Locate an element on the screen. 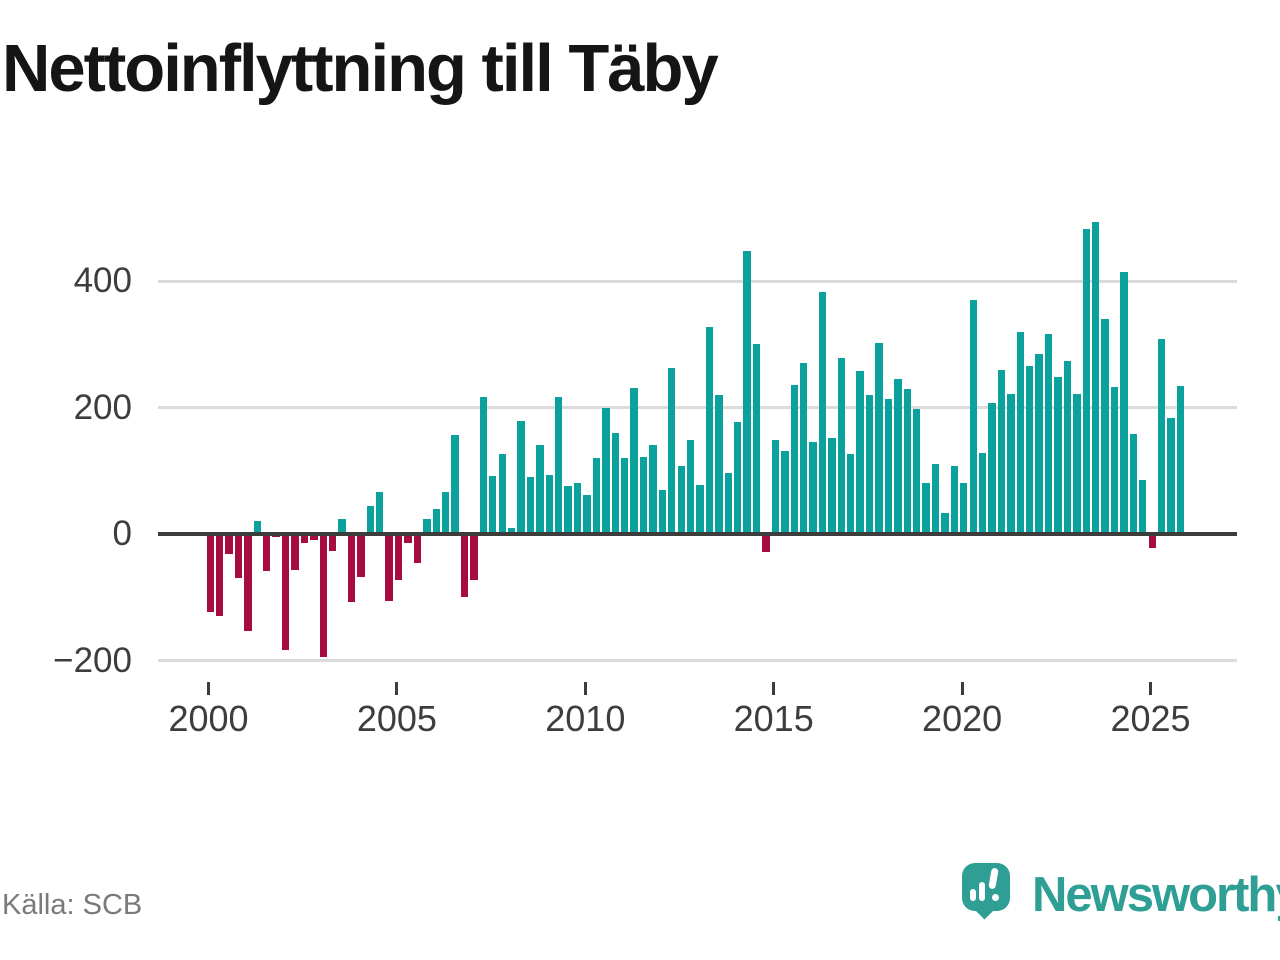  gridline--200 is located at coordinates (697, 660).